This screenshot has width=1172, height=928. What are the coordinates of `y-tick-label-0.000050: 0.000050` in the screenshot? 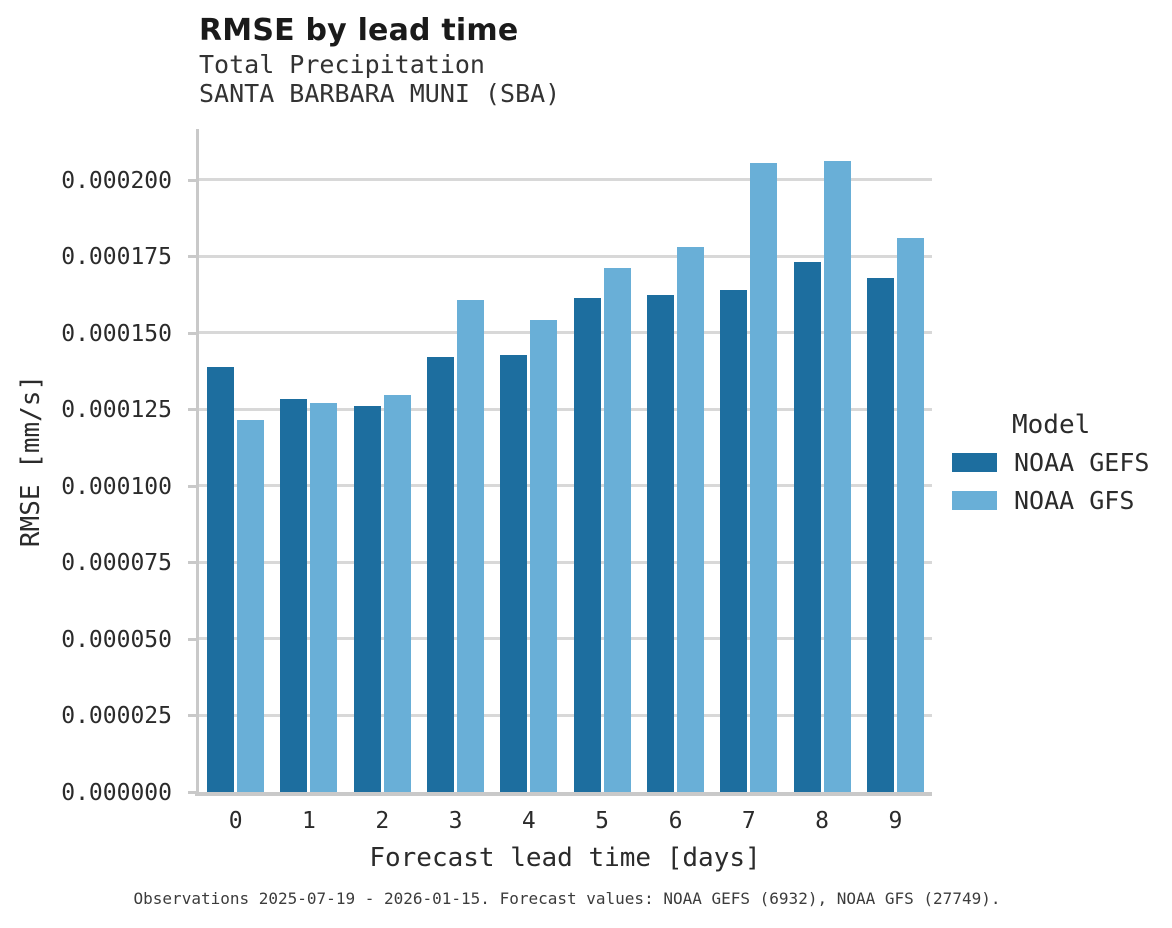 It's located at (116, 639).